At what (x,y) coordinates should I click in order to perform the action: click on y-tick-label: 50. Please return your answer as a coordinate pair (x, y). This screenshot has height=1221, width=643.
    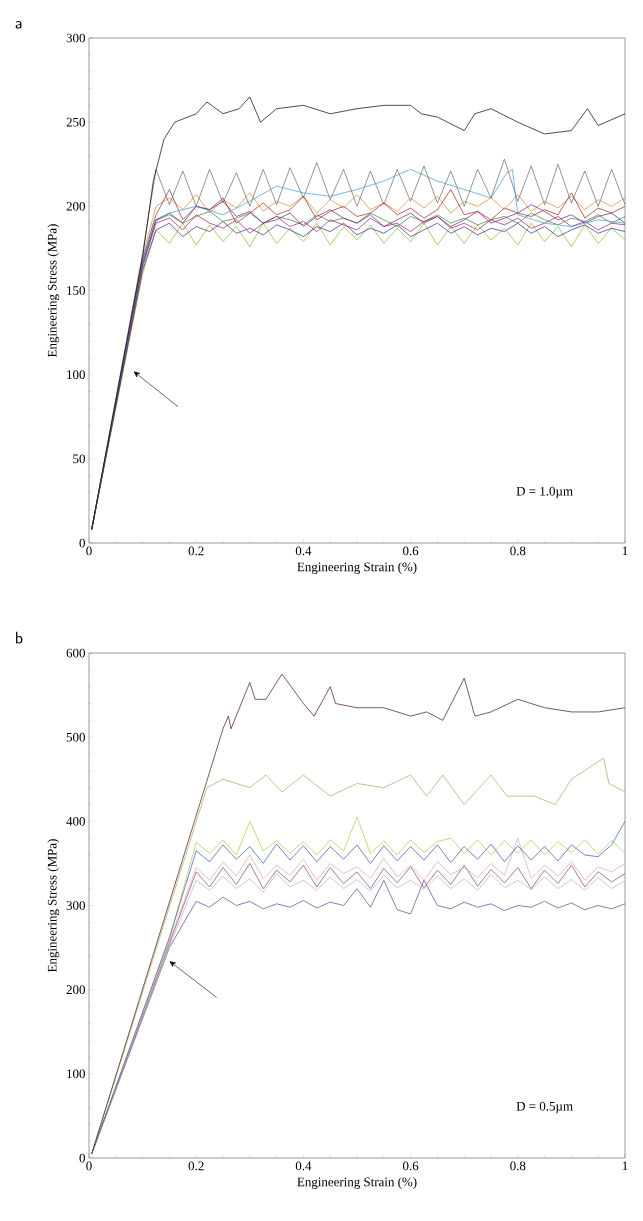
    Looking at the image, I should click on (79, 459).